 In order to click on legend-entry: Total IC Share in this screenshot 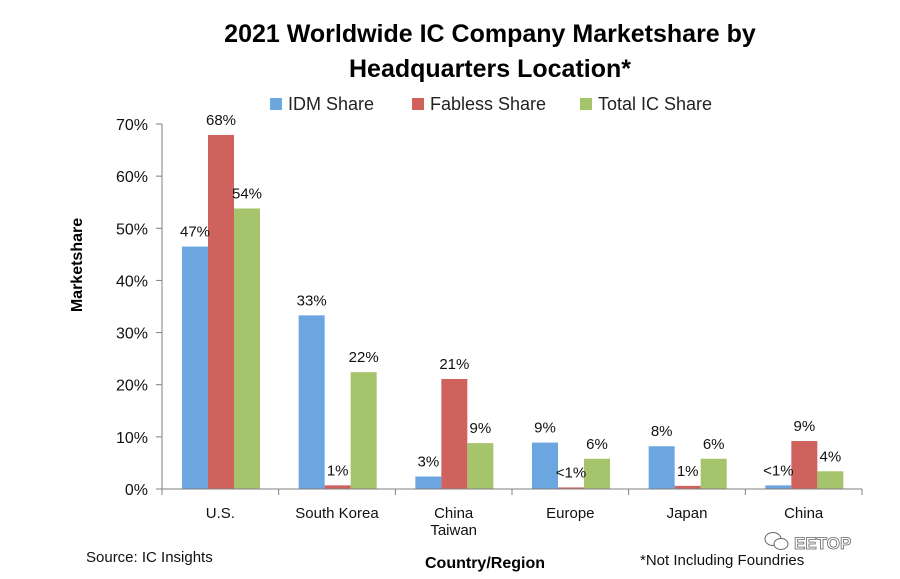, I will do `click(655, 104)`.